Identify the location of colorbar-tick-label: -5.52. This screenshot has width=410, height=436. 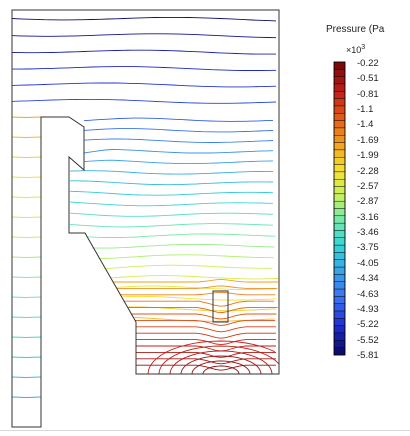
(368, 340).